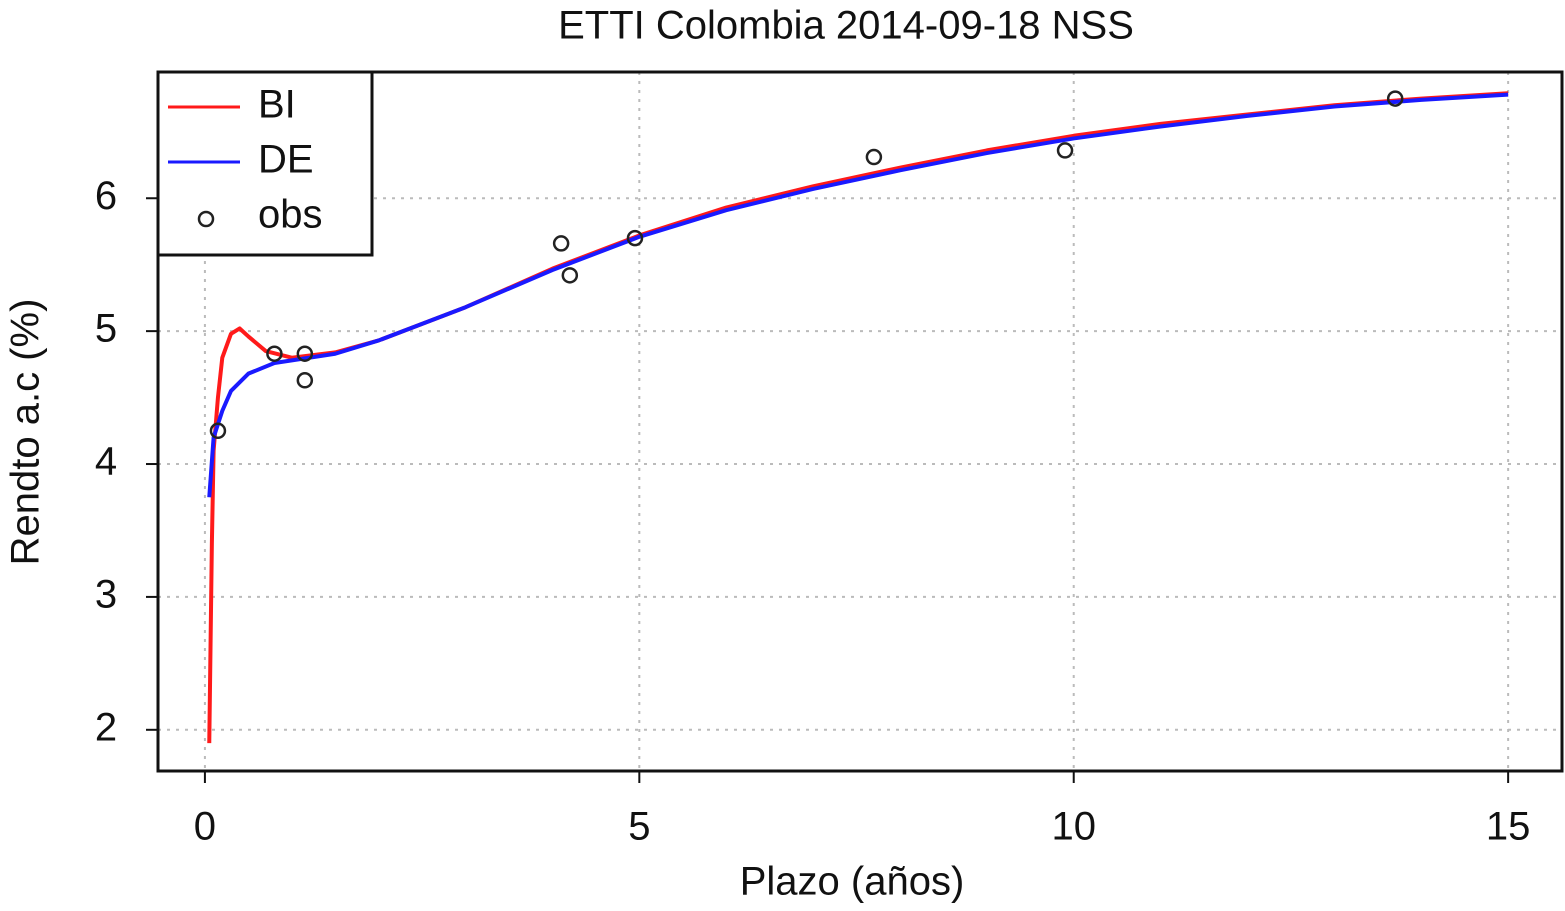  I want to click on y-tick-label: 5, so click(106, 329).